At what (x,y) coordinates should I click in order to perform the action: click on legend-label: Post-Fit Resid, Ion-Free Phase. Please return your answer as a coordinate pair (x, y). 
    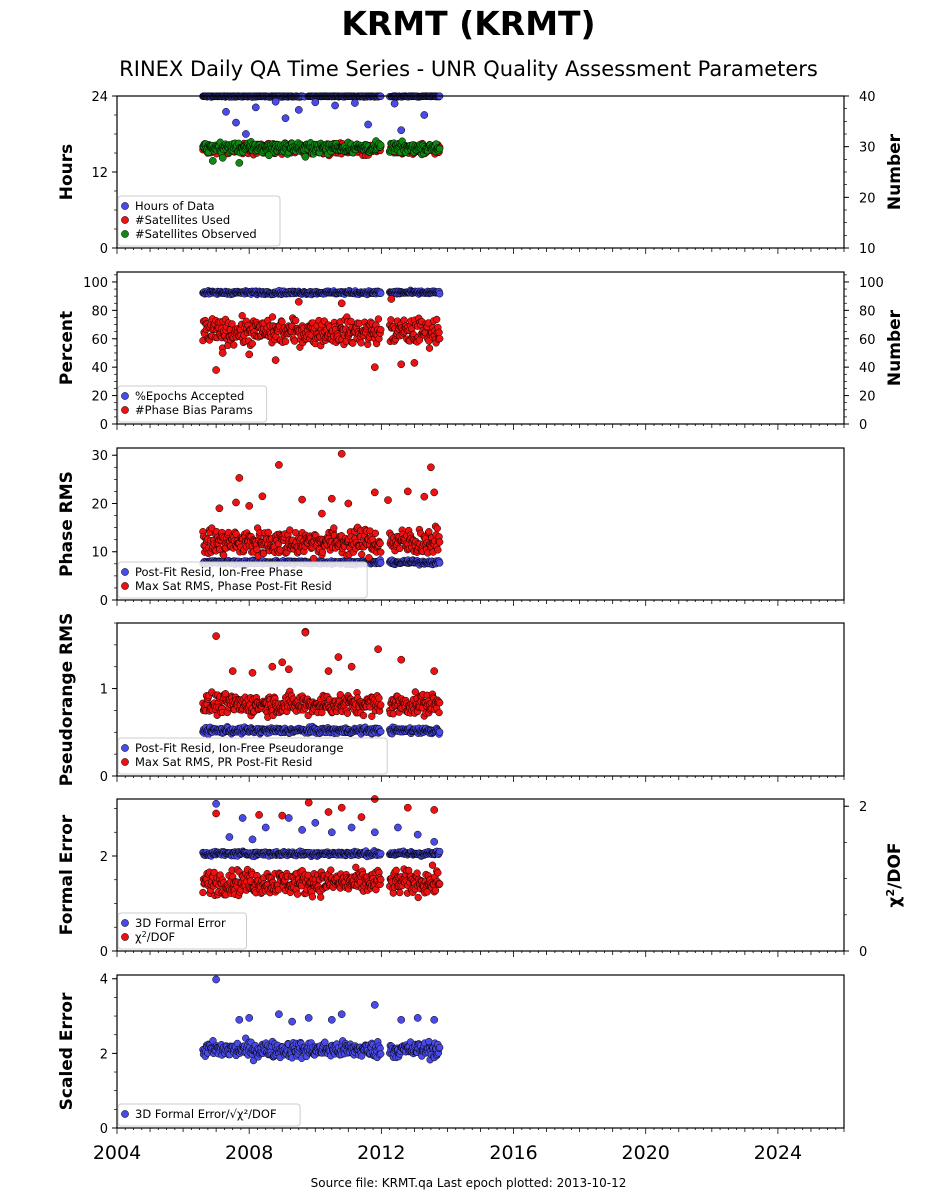
    Looking at the image, I should click on (219, 572).